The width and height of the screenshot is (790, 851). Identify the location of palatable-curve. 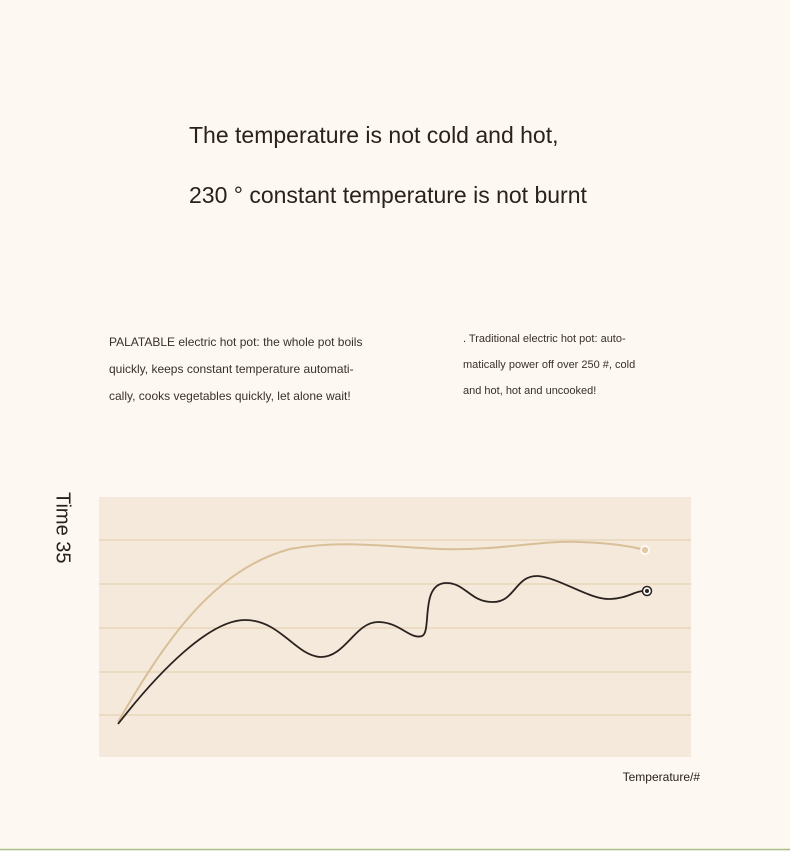
(381, 631).